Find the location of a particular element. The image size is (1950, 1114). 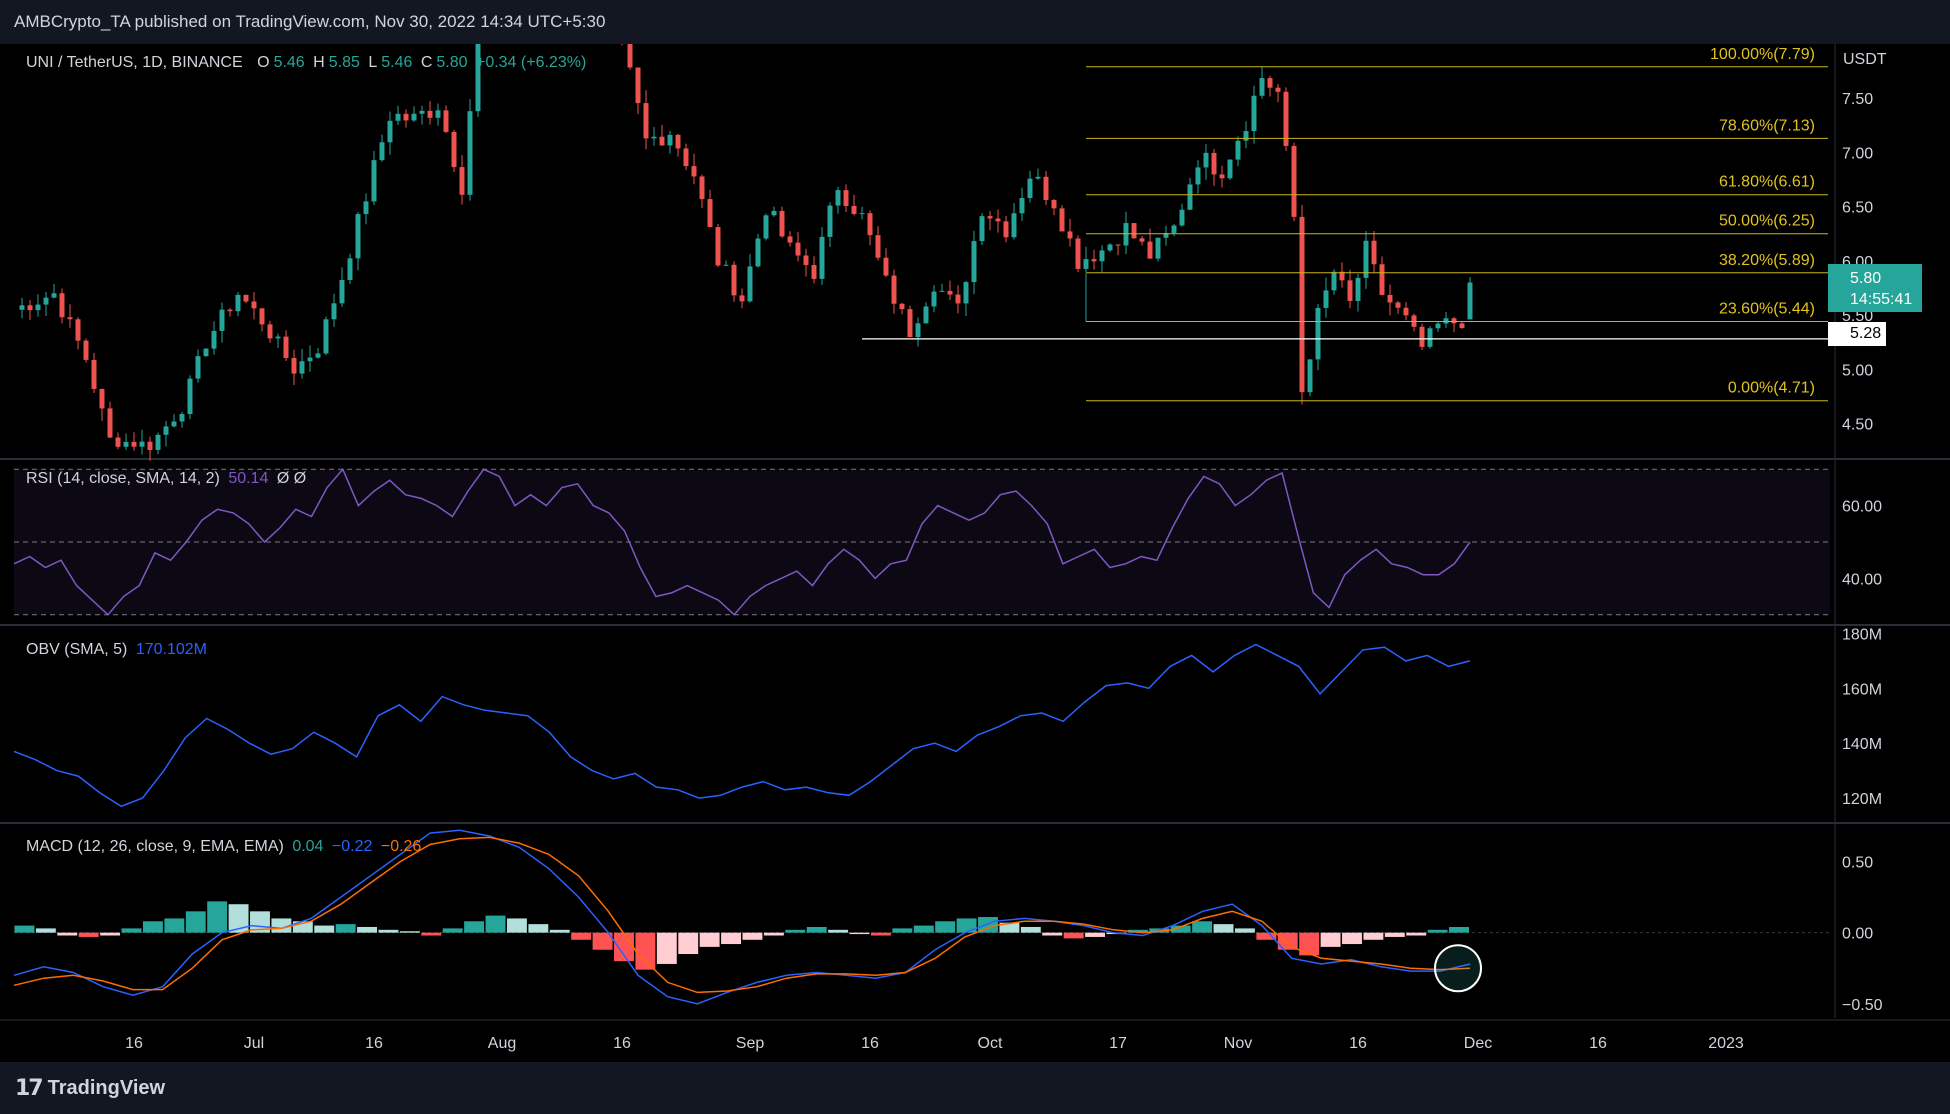

macd-label: MACD (12, 26, close, 9, EMA, EMA) is located at coordinates (155, 846).